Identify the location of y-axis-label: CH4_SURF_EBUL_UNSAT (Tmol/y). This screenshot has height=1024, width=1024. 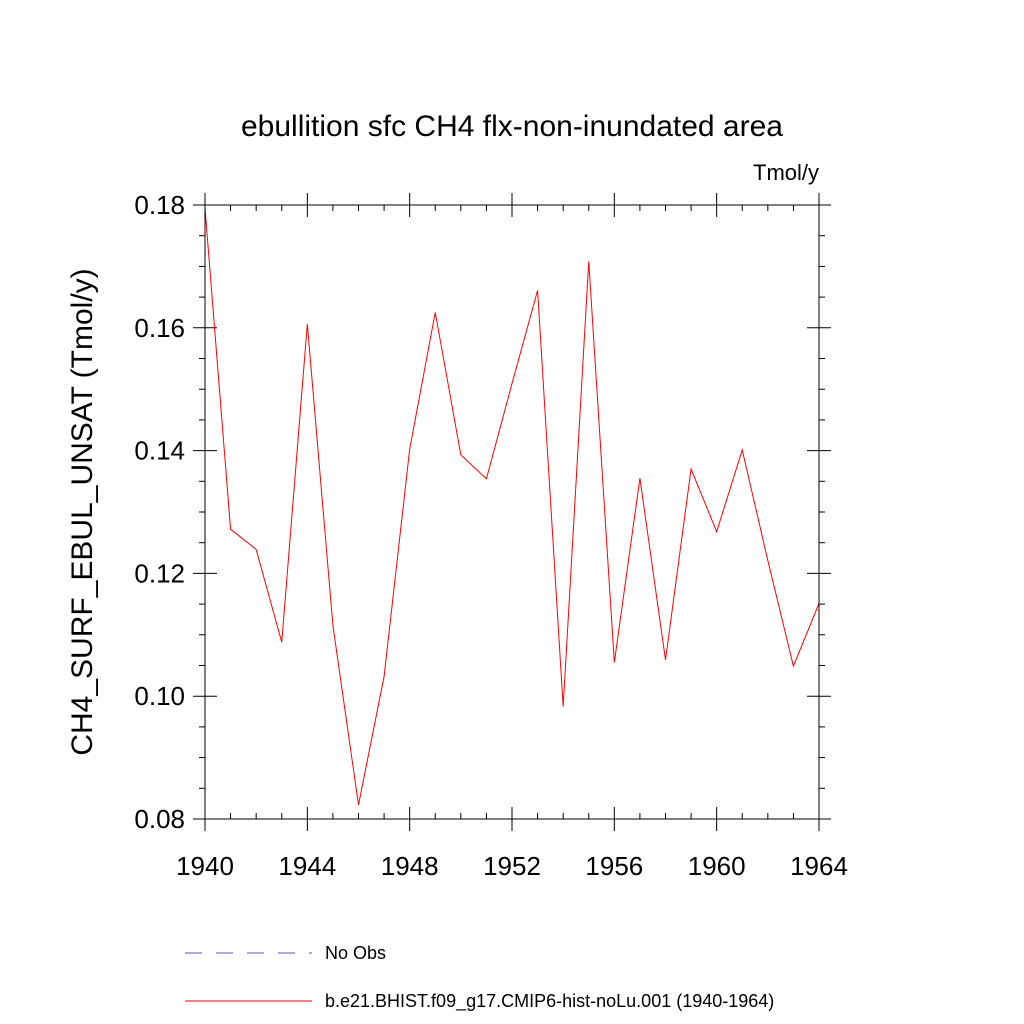
(82, 511).